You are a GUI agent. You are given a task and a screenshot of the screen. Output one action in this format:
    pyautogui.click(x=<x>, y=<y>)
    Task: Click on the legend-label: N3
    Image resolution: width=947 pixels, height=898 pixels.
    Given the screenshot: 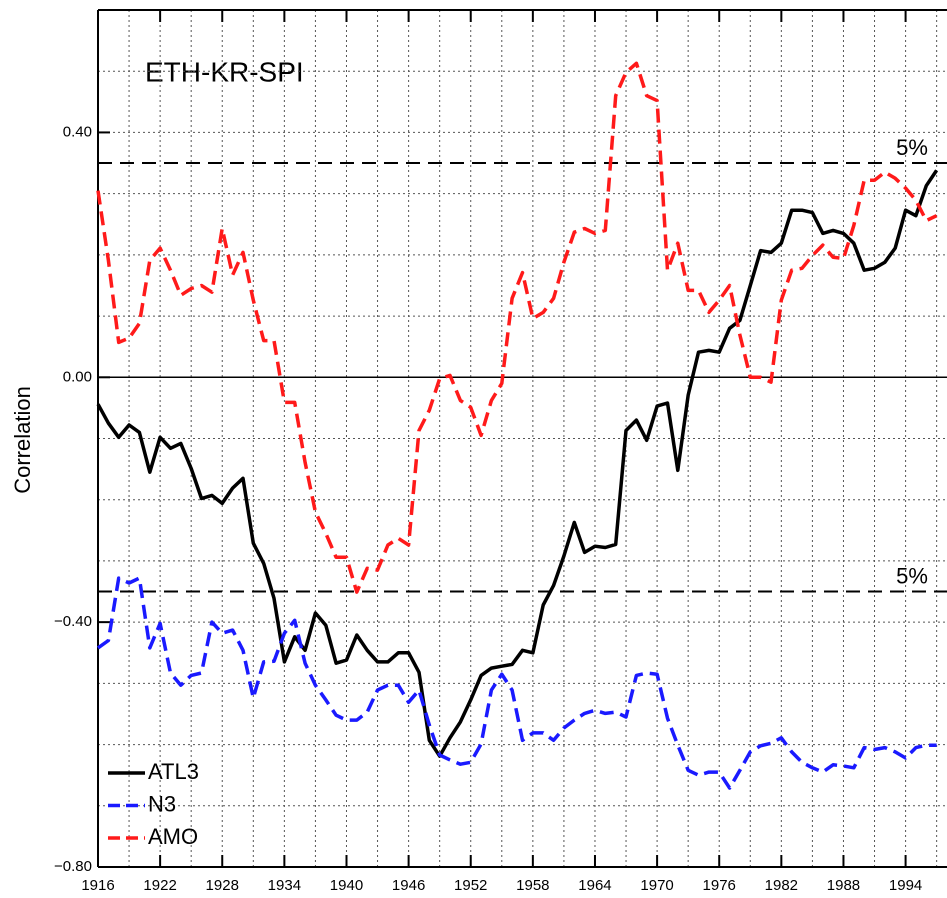 What is the action you would take?
    pyautogui.click(x=162, y=803)
    